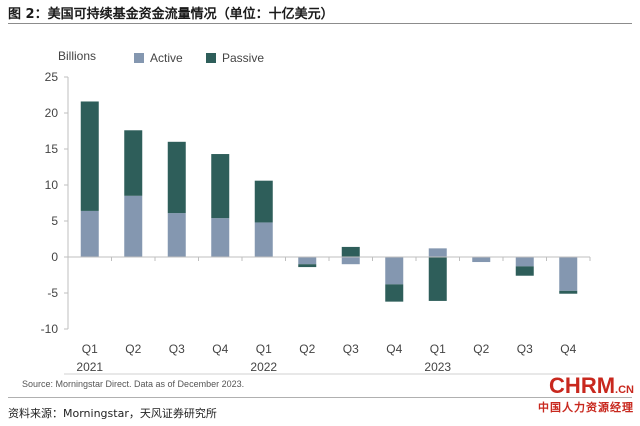 The height and width of the screenshot is (426, 640). What do you see at coordinates (54, 221) in the screenshot?
I see `y-tick-label: 5` at bounding box center [54, 221].